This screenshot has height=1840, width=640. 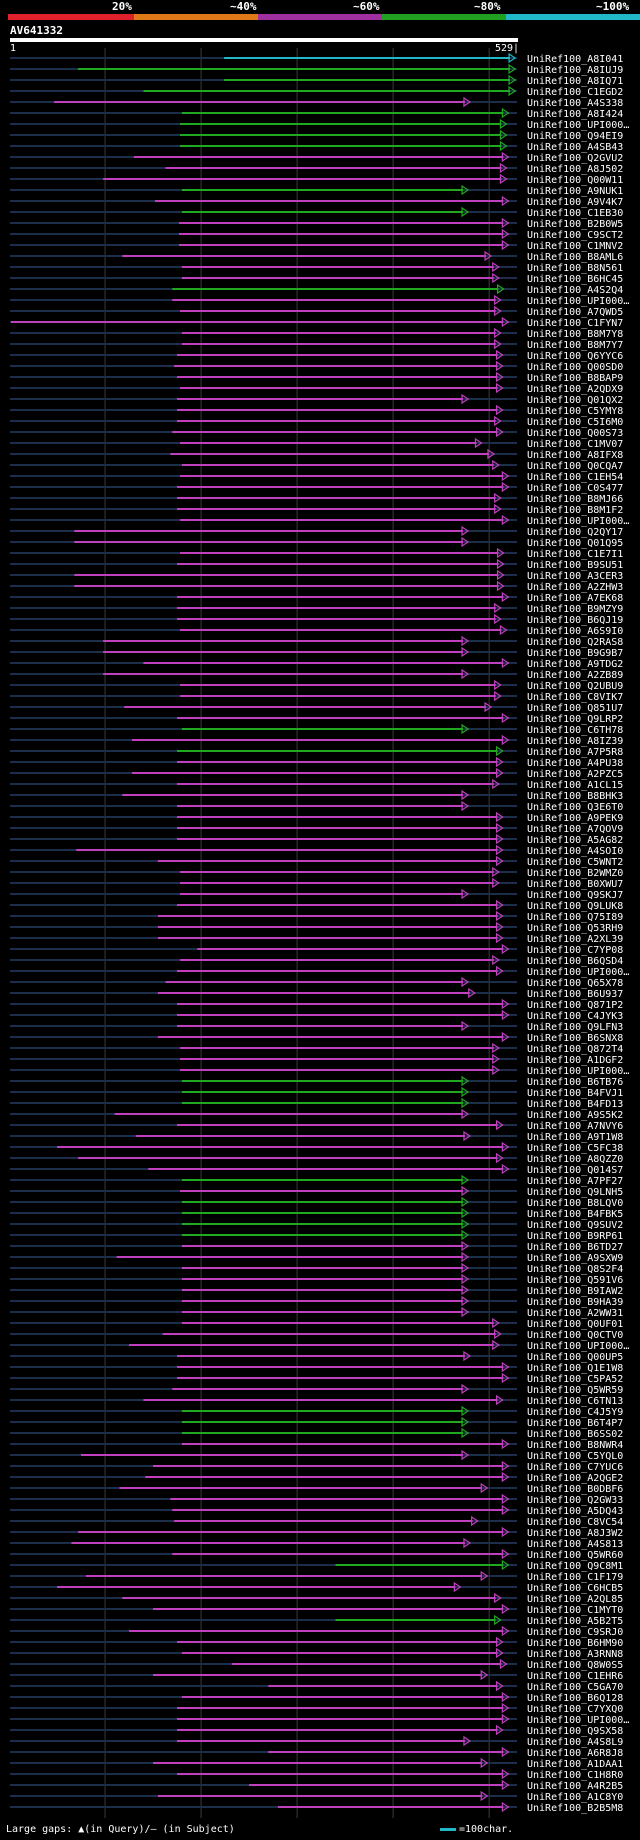 What do you see at coordinates (575, 1698) in the screenshot?
I see `hit-label: UniRef100_B6Q128` at bounding box center [575, 1698].